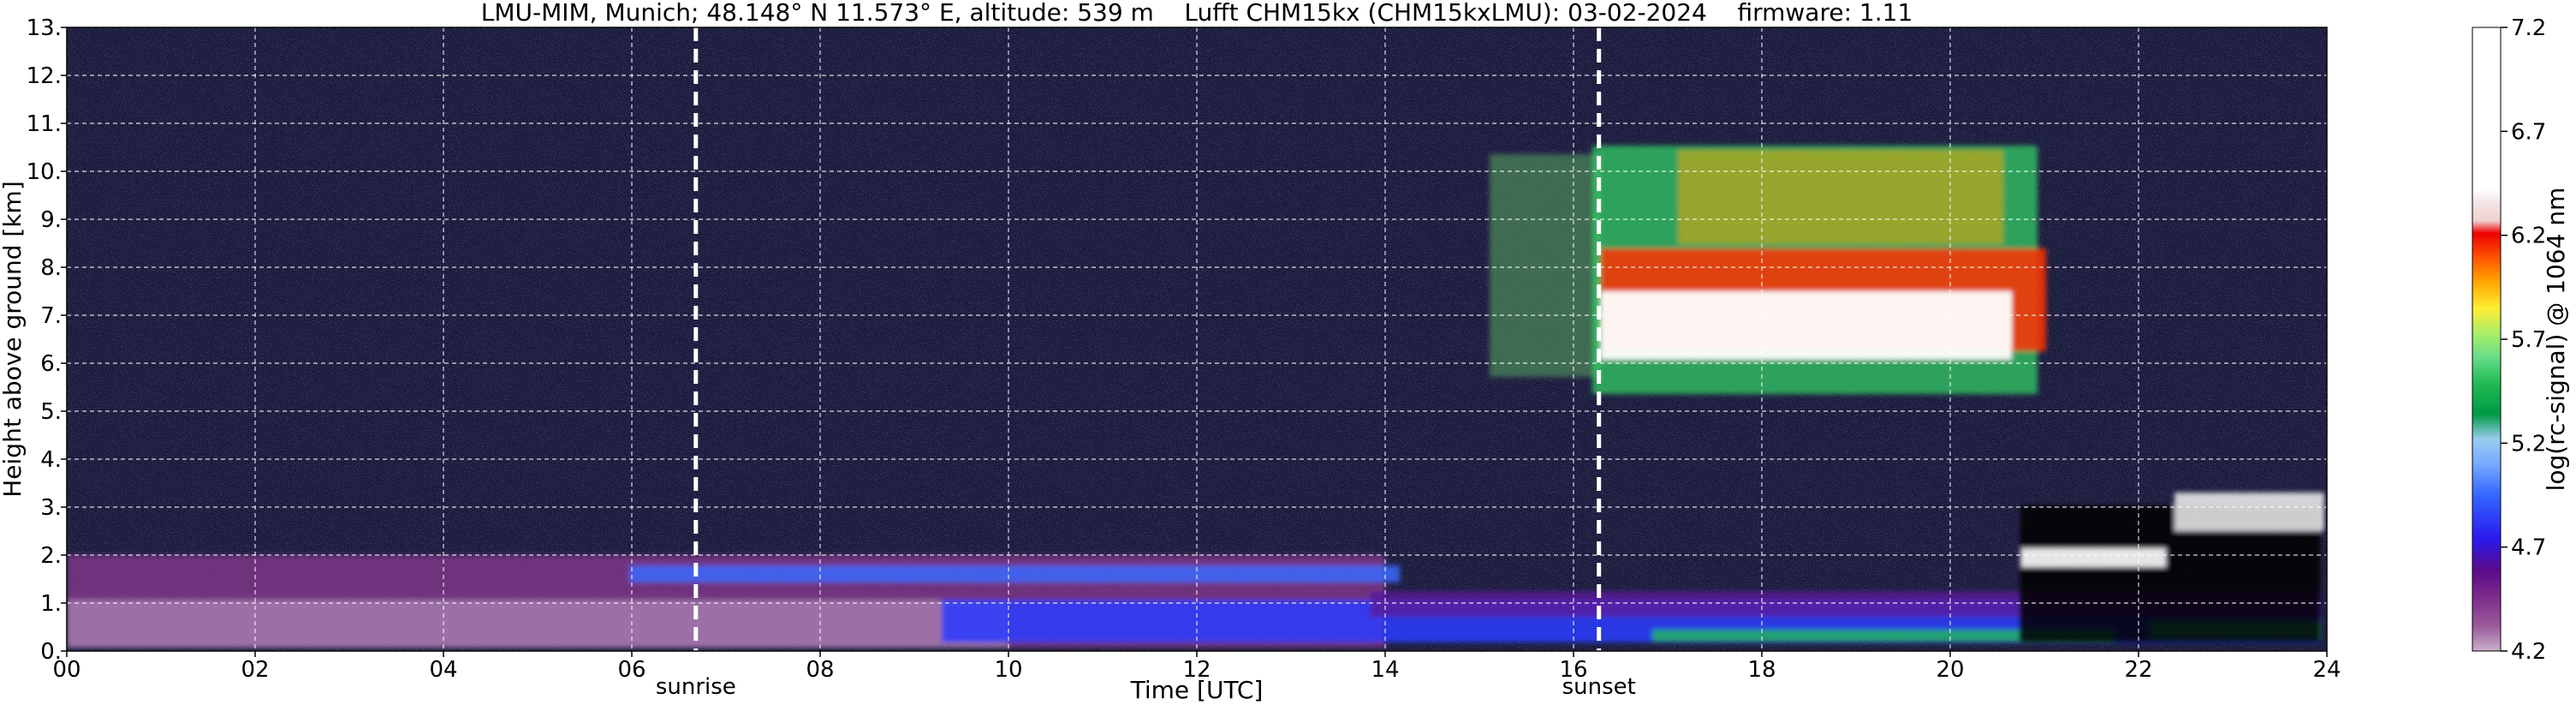  Describe the element at coordinates (2529, 340) in the screenshot. I see `colorbar-tick-label: 5.7` at that location.